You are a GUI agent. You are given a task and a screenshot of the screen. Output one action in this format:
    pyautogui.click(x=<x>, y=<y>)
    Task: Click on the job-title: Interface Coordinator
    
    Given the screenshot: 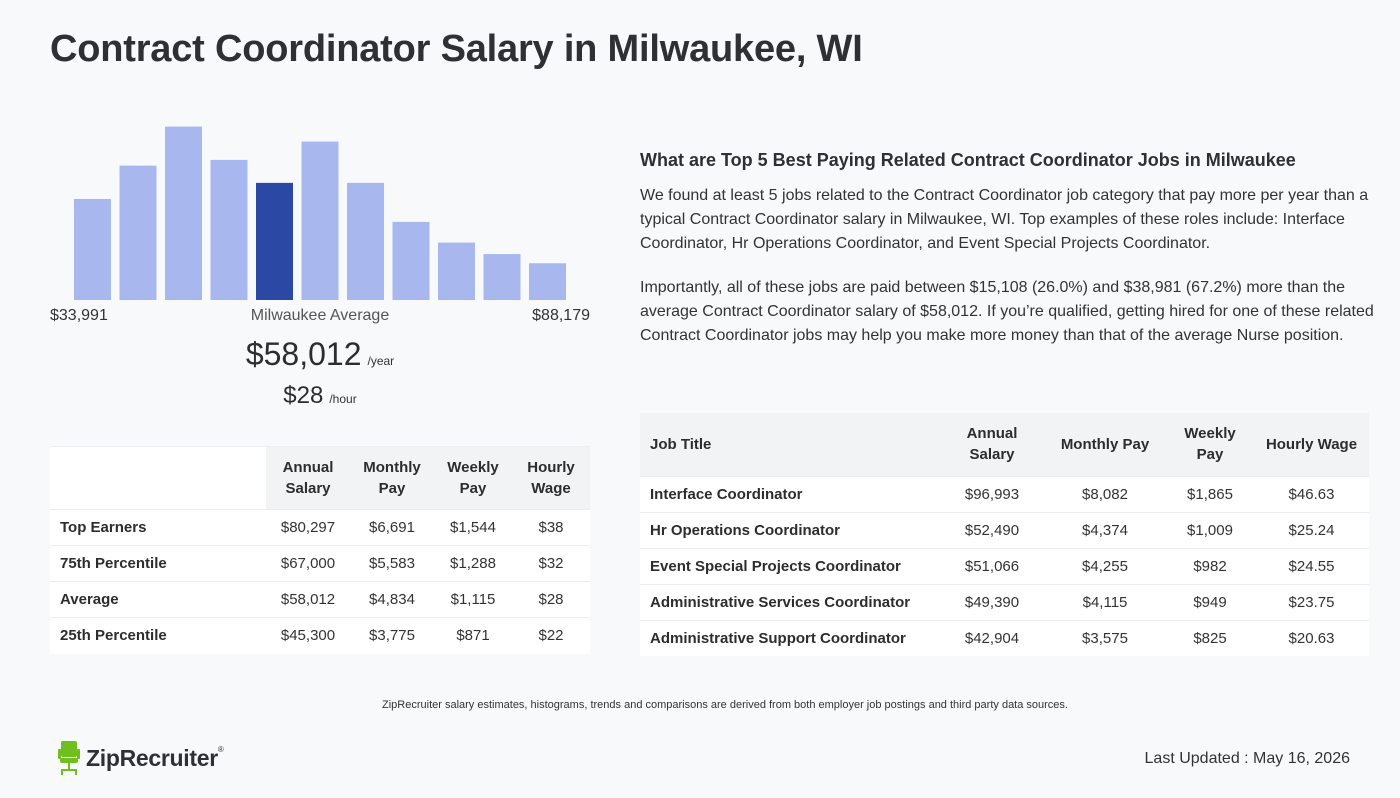 What is the action you would take?
    pyautogui.click(x=790, y=493)
    